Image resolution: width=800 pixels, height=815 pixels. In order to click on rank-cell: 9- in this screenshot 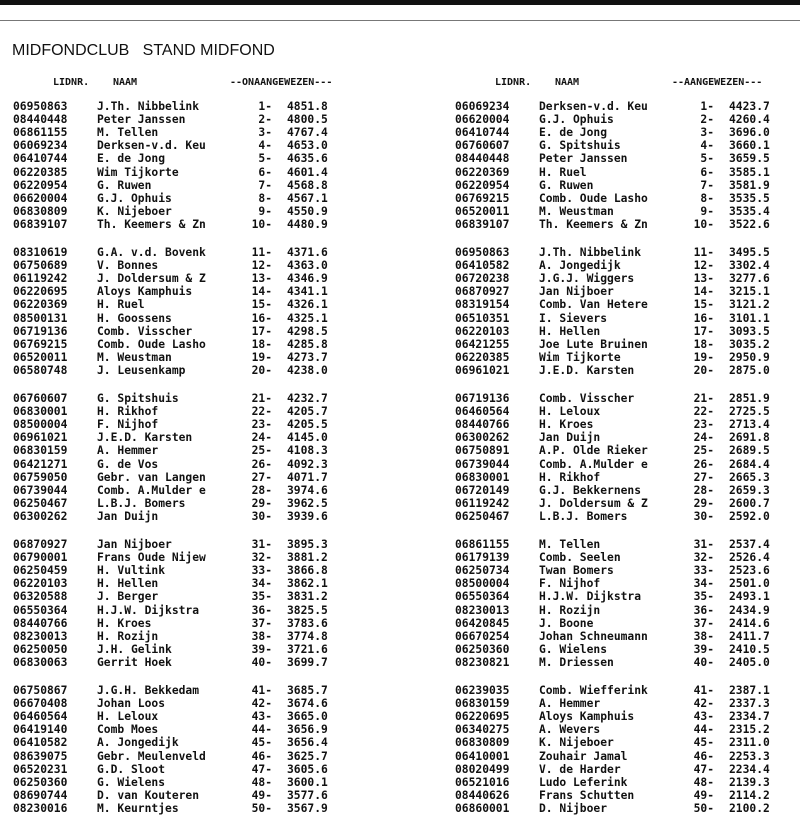, I will do `click(707, 211)`.